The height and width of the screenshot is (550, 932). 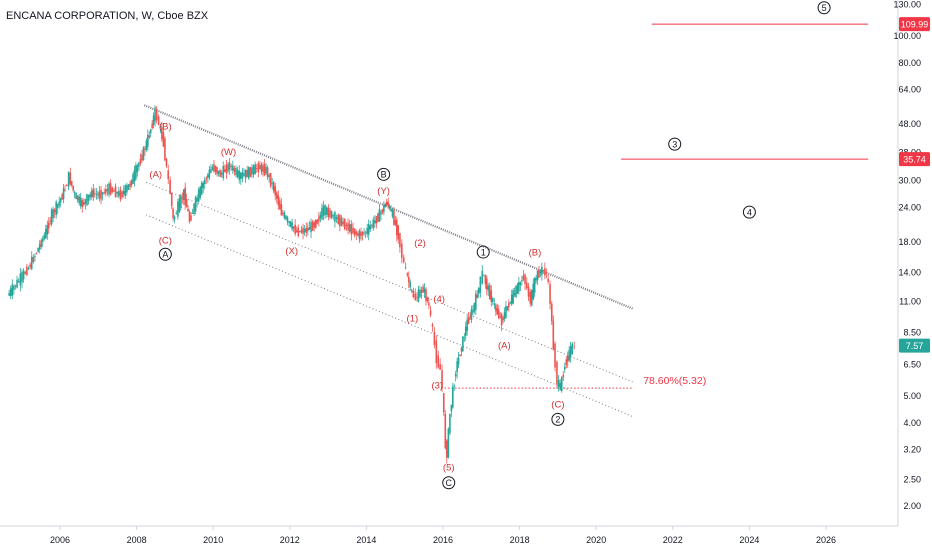 I want to click on x-tick-label: 2026, so click(x=826, y=540).